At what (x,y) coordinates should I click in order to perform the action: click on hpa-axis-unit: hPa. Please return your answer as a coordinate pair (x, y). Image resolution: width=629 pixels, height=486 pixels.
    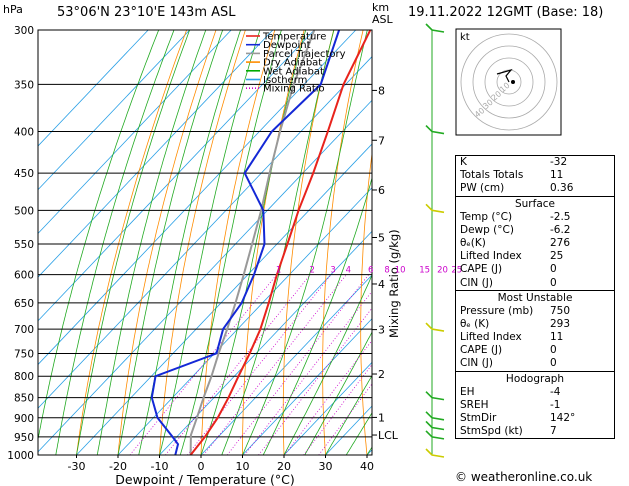
    Looking at the image, I should click on (13, 9).